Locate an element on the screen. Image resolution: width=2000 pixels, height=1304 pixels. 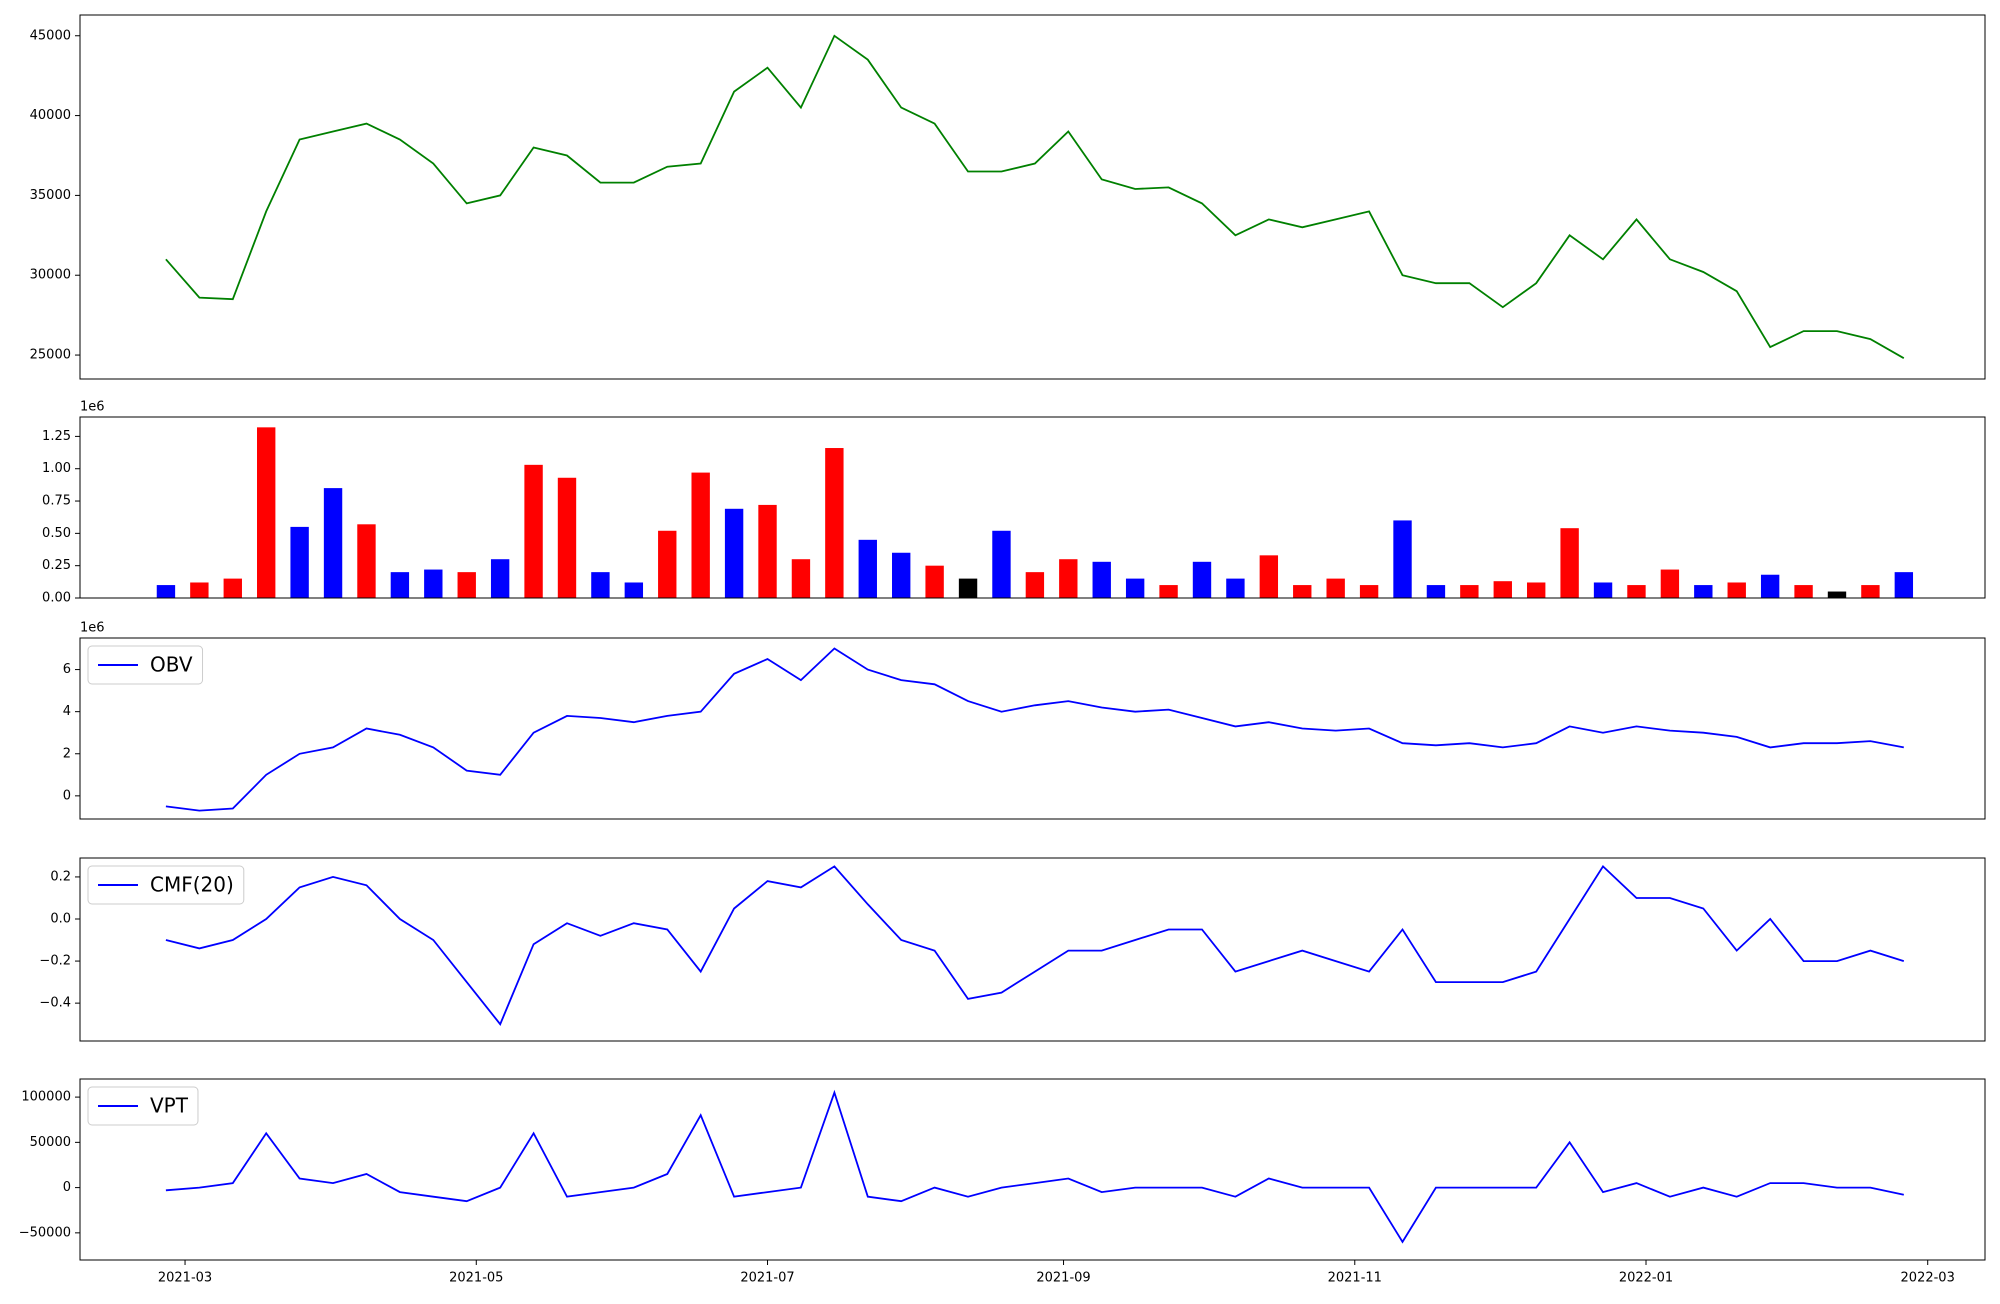
y-tick-label: 4 is located at coordinates (67, 711).